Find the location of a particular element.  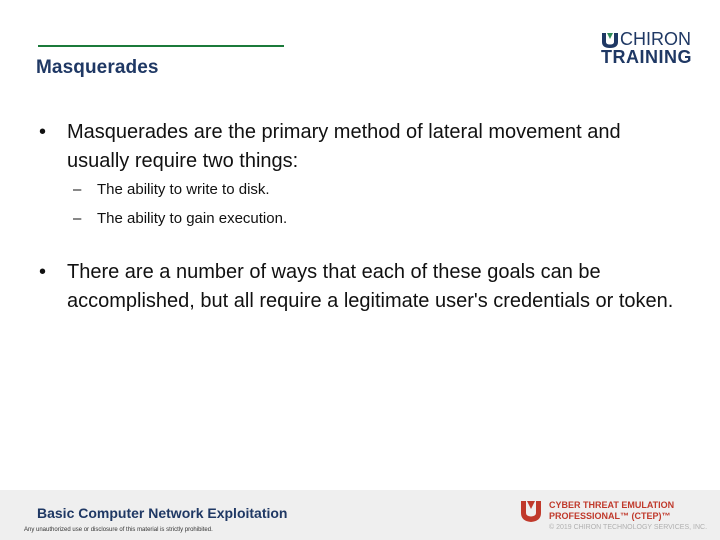

chiron-training-logo: CHIRON TRAINING is located at coordinates (647, 49).